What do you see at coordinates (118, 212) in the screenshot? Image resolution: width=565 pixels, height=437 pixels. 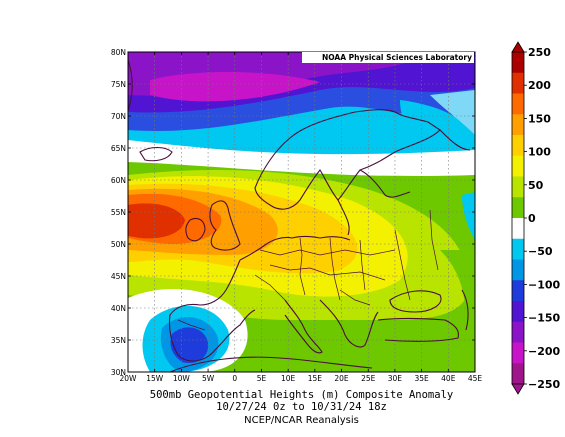 I see `lat-tick-label: 55N` at bounding box center [118, 212].